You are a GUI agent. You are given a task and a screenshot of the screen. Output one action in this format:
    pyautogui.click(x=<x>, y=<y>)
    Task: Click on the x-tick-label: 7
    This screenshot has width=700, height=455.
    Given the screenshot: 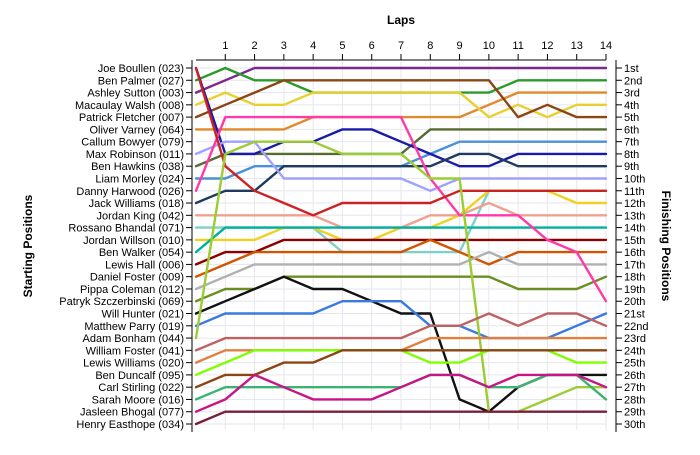 What is the action you would take?
    pyautogui.click(x=401, y=46)
    